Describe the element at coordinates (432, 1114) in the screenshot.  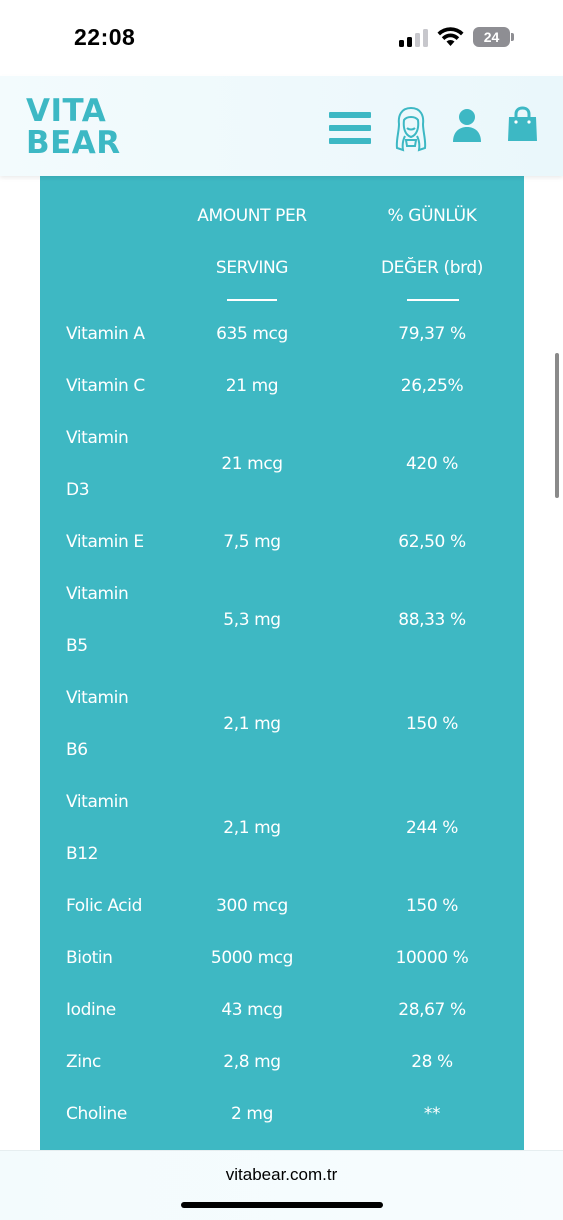
I see `row-percent: **` at that location.